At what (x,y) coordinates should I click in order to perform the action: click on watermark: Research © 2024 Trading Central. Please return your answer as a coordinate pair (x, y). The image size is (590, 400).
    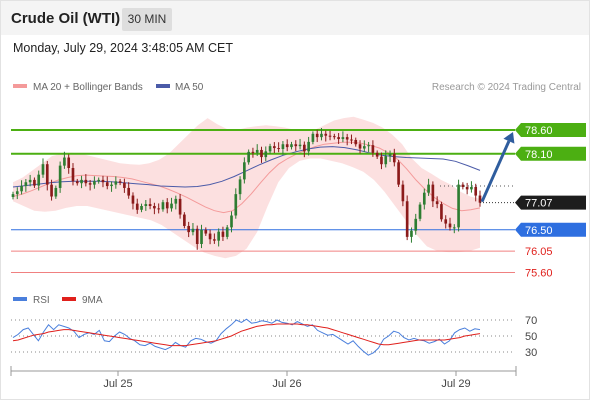
    Looking at the image, I should click on (506, 87).